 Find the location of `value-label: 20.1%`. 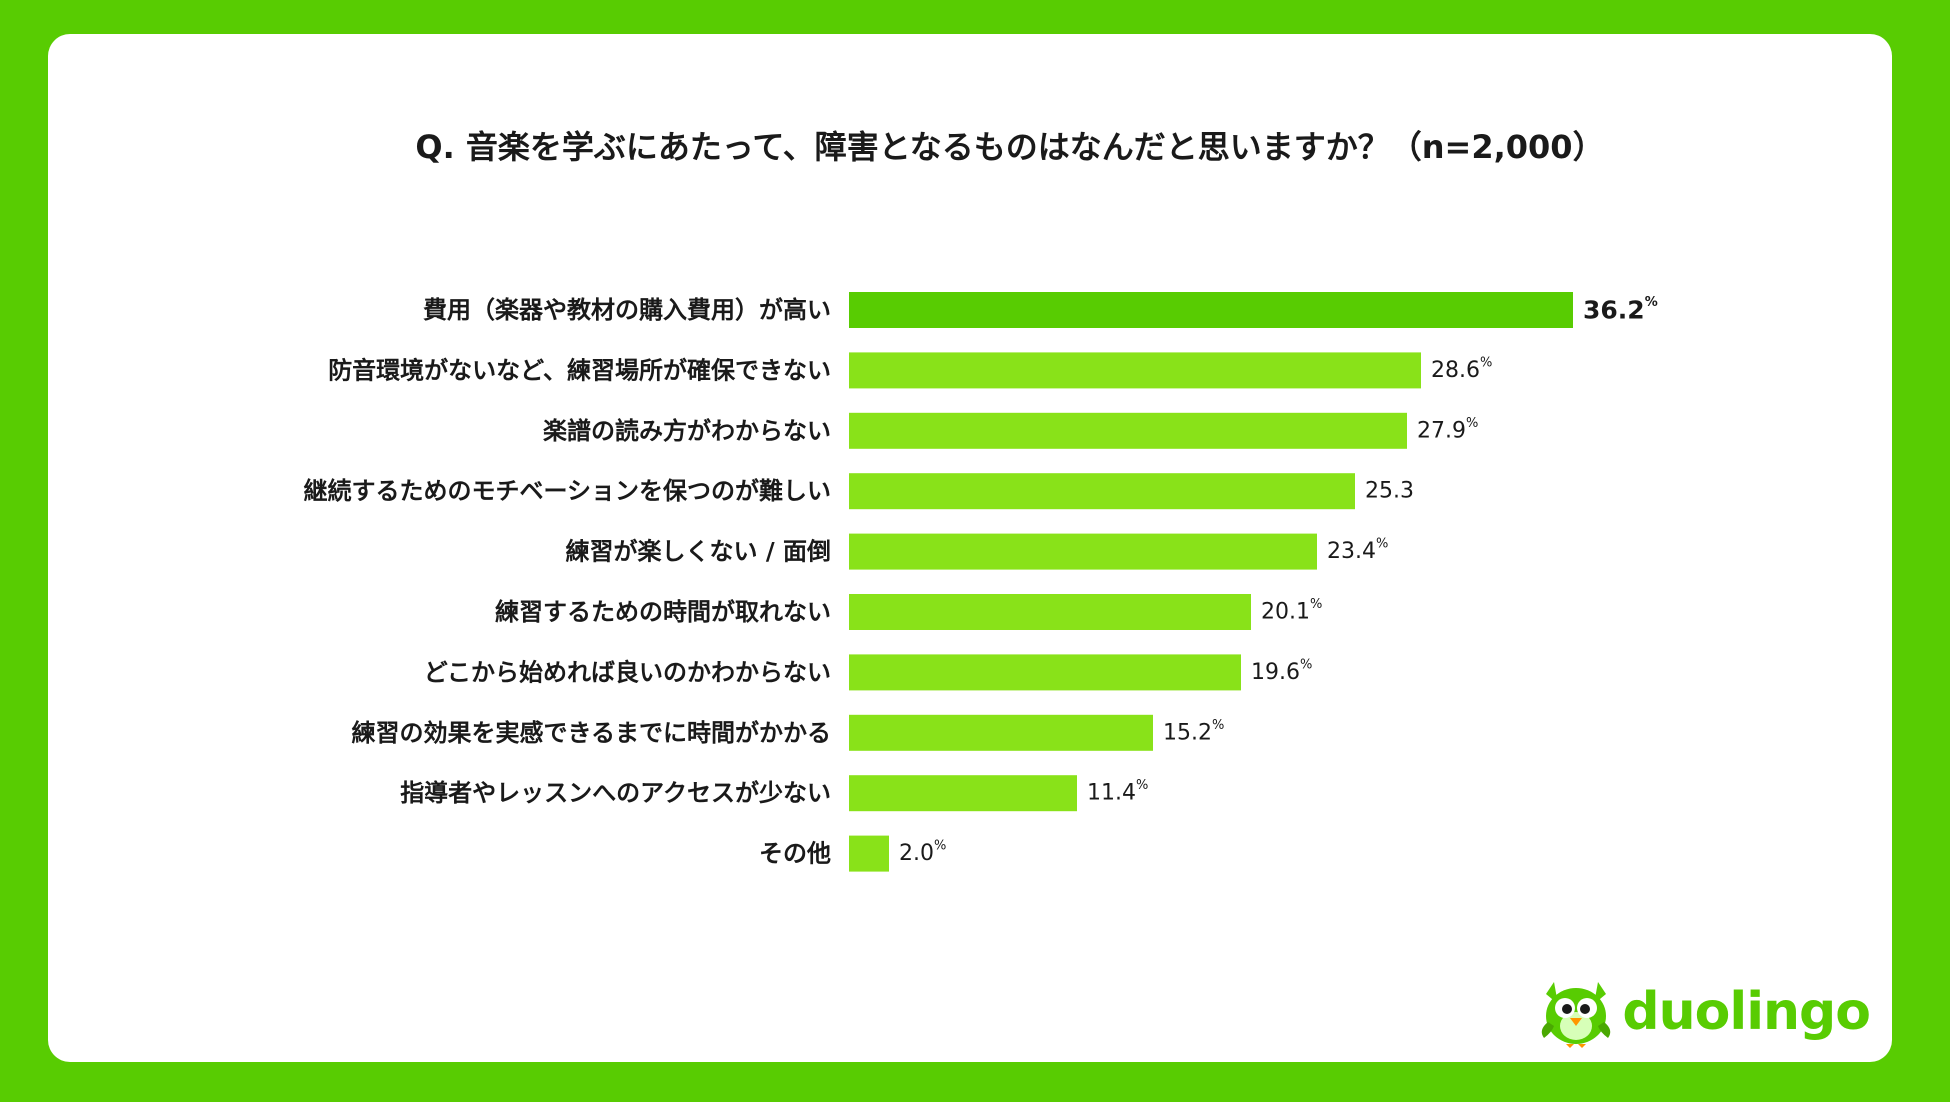

value-label: 20.1% is located at coordinates (1291, 611).